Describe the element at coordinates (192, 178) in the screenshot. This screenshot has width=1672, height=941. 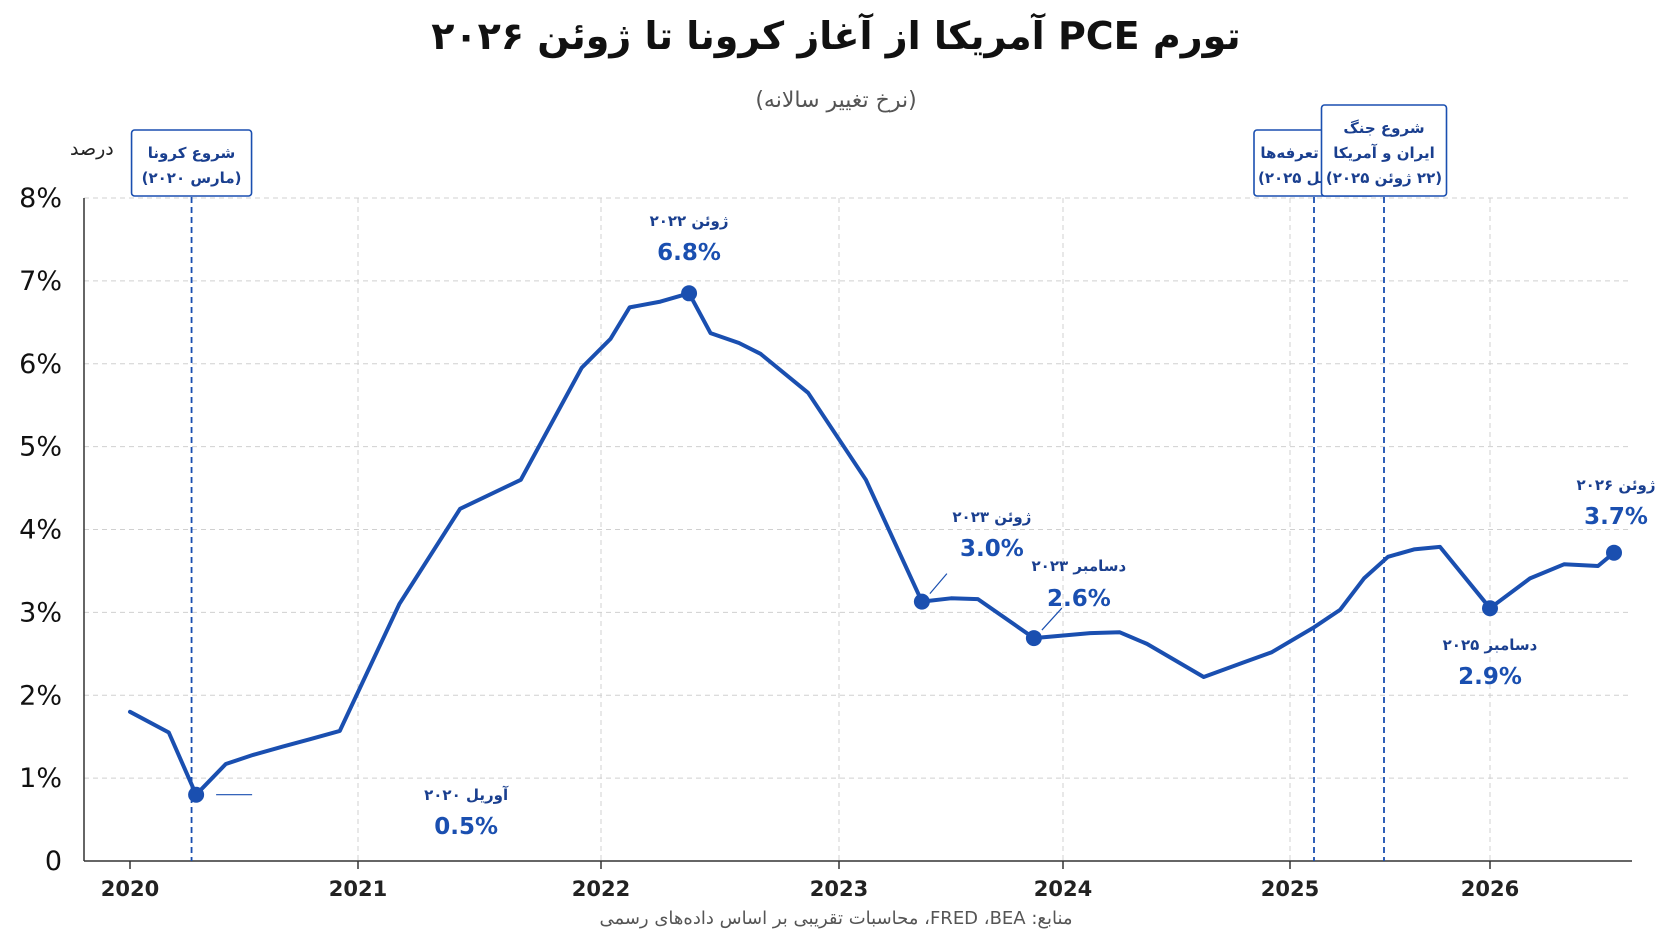
I see `event-label: (مارس ۲۰۲۰)` at that location.